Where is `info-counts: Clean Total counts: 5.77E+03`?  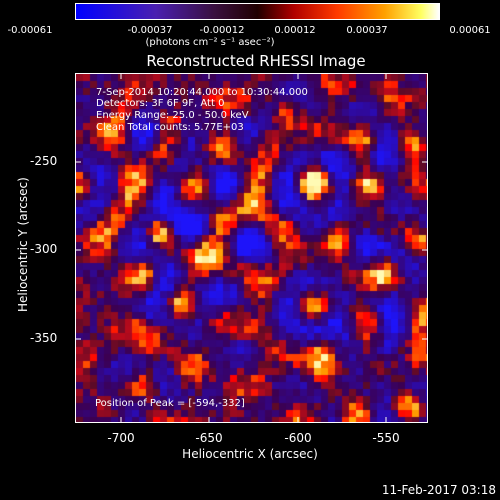 info-counts: Clean Total counts: 5.77E+03 is located at coordinates (170, 127).